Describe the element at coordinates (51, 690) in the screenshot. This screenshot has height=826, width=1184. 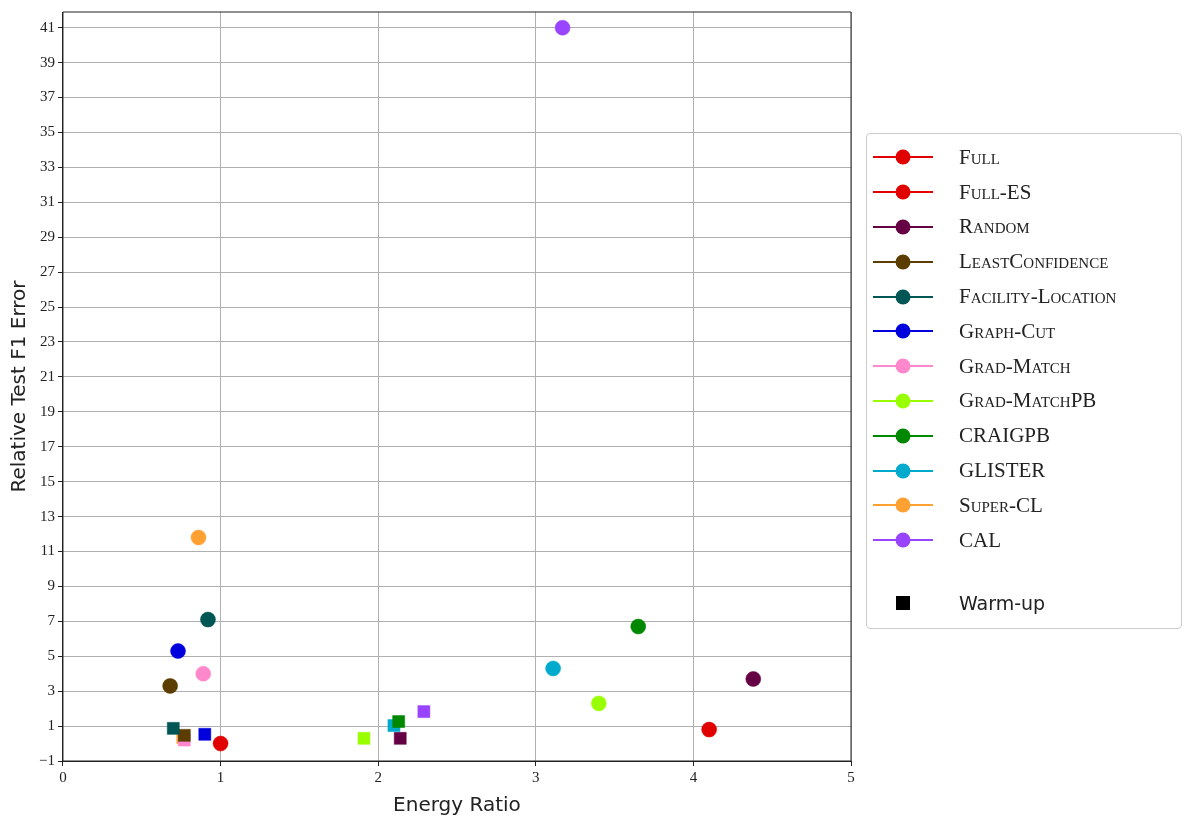
I see `y-tick-label: 3` at that location.